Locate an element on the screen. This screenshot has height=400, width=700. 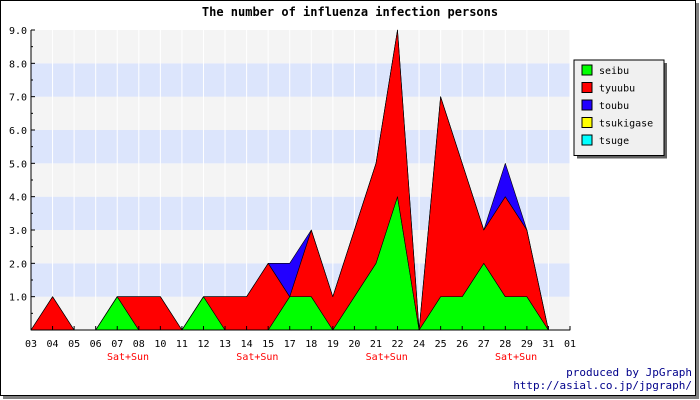
x-tick-label: 03 is located at coordinates (31, 344).